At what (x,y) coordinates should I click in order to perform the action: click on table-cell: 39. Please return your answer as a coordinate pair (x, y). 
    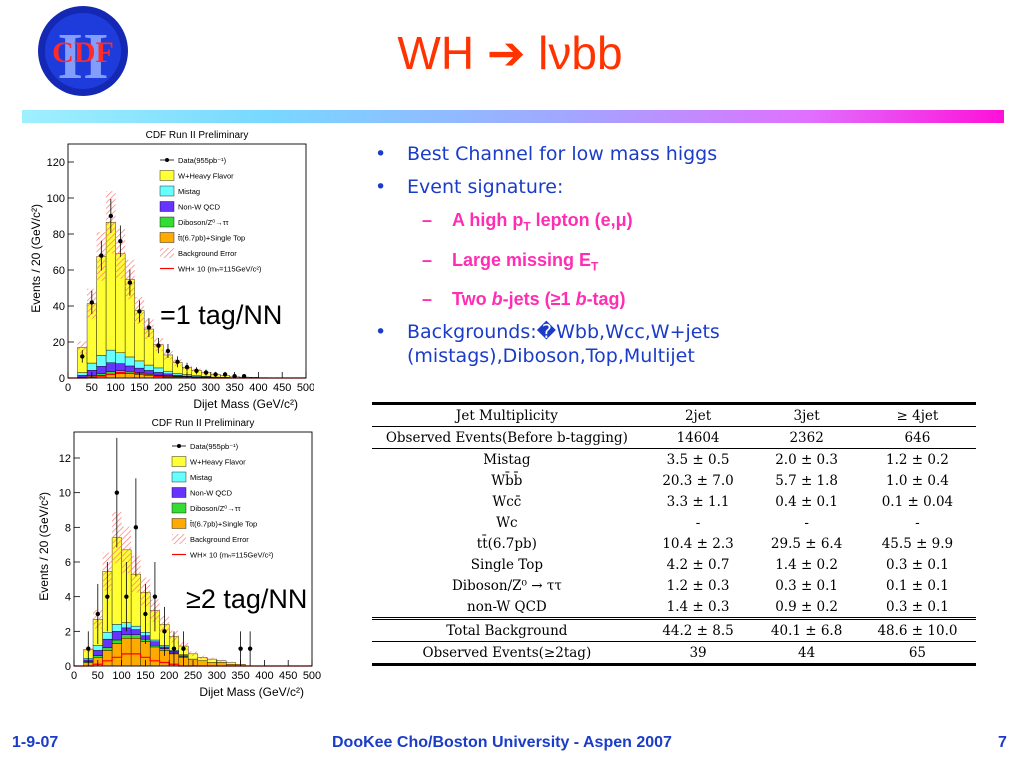
    Looking at the image, I should click on (698, 653).